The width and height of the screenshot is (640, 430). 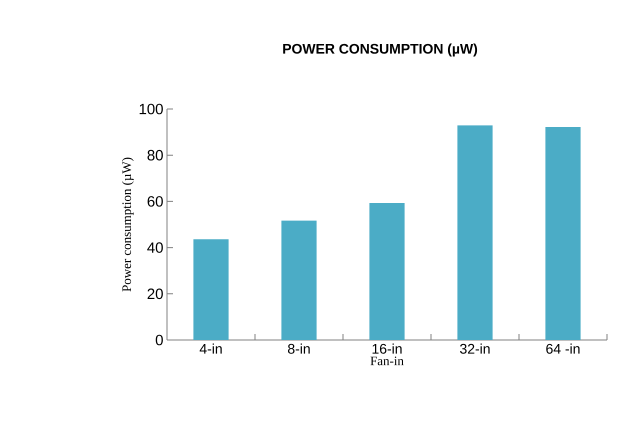 I want to click on y-tick-label: 20, so click(x=155, y=294).